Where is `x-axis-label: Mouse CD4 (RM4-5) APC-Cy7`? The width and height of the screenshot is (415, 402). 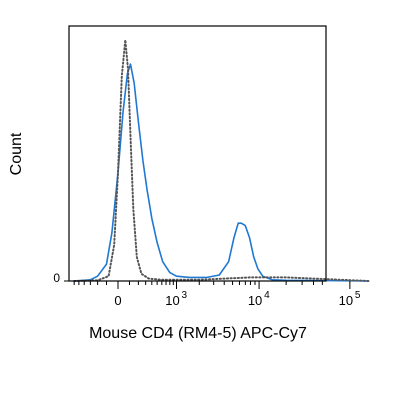
x-axis-label: Mouse CD4 (RM4-5) APC-Cy7 is located at coordinates (198, 333).